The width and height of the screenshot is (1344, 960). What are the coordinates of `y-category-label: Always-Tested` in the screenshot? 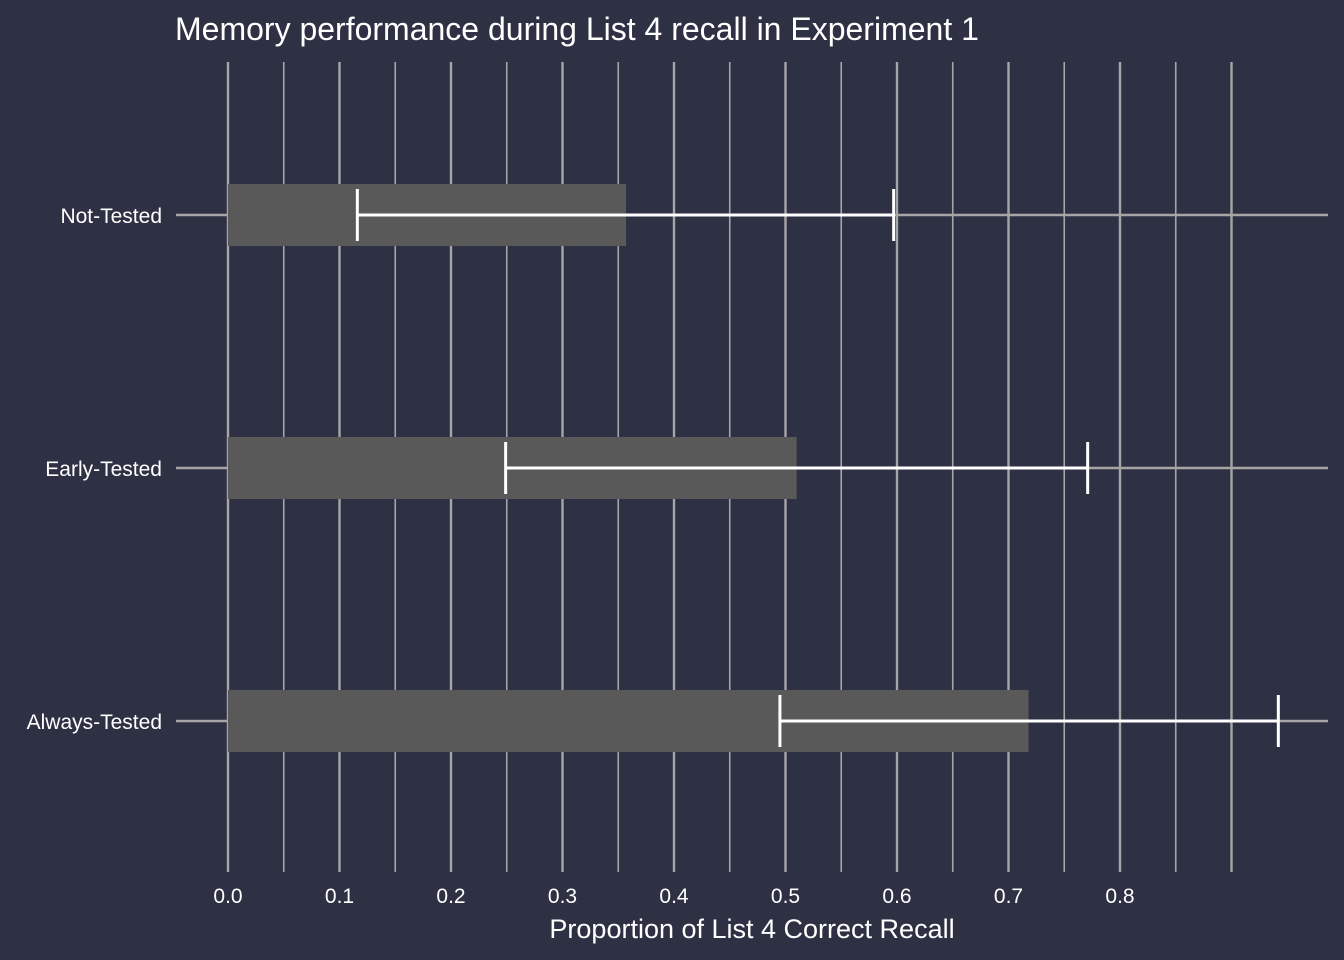 It's located at (94, 722).